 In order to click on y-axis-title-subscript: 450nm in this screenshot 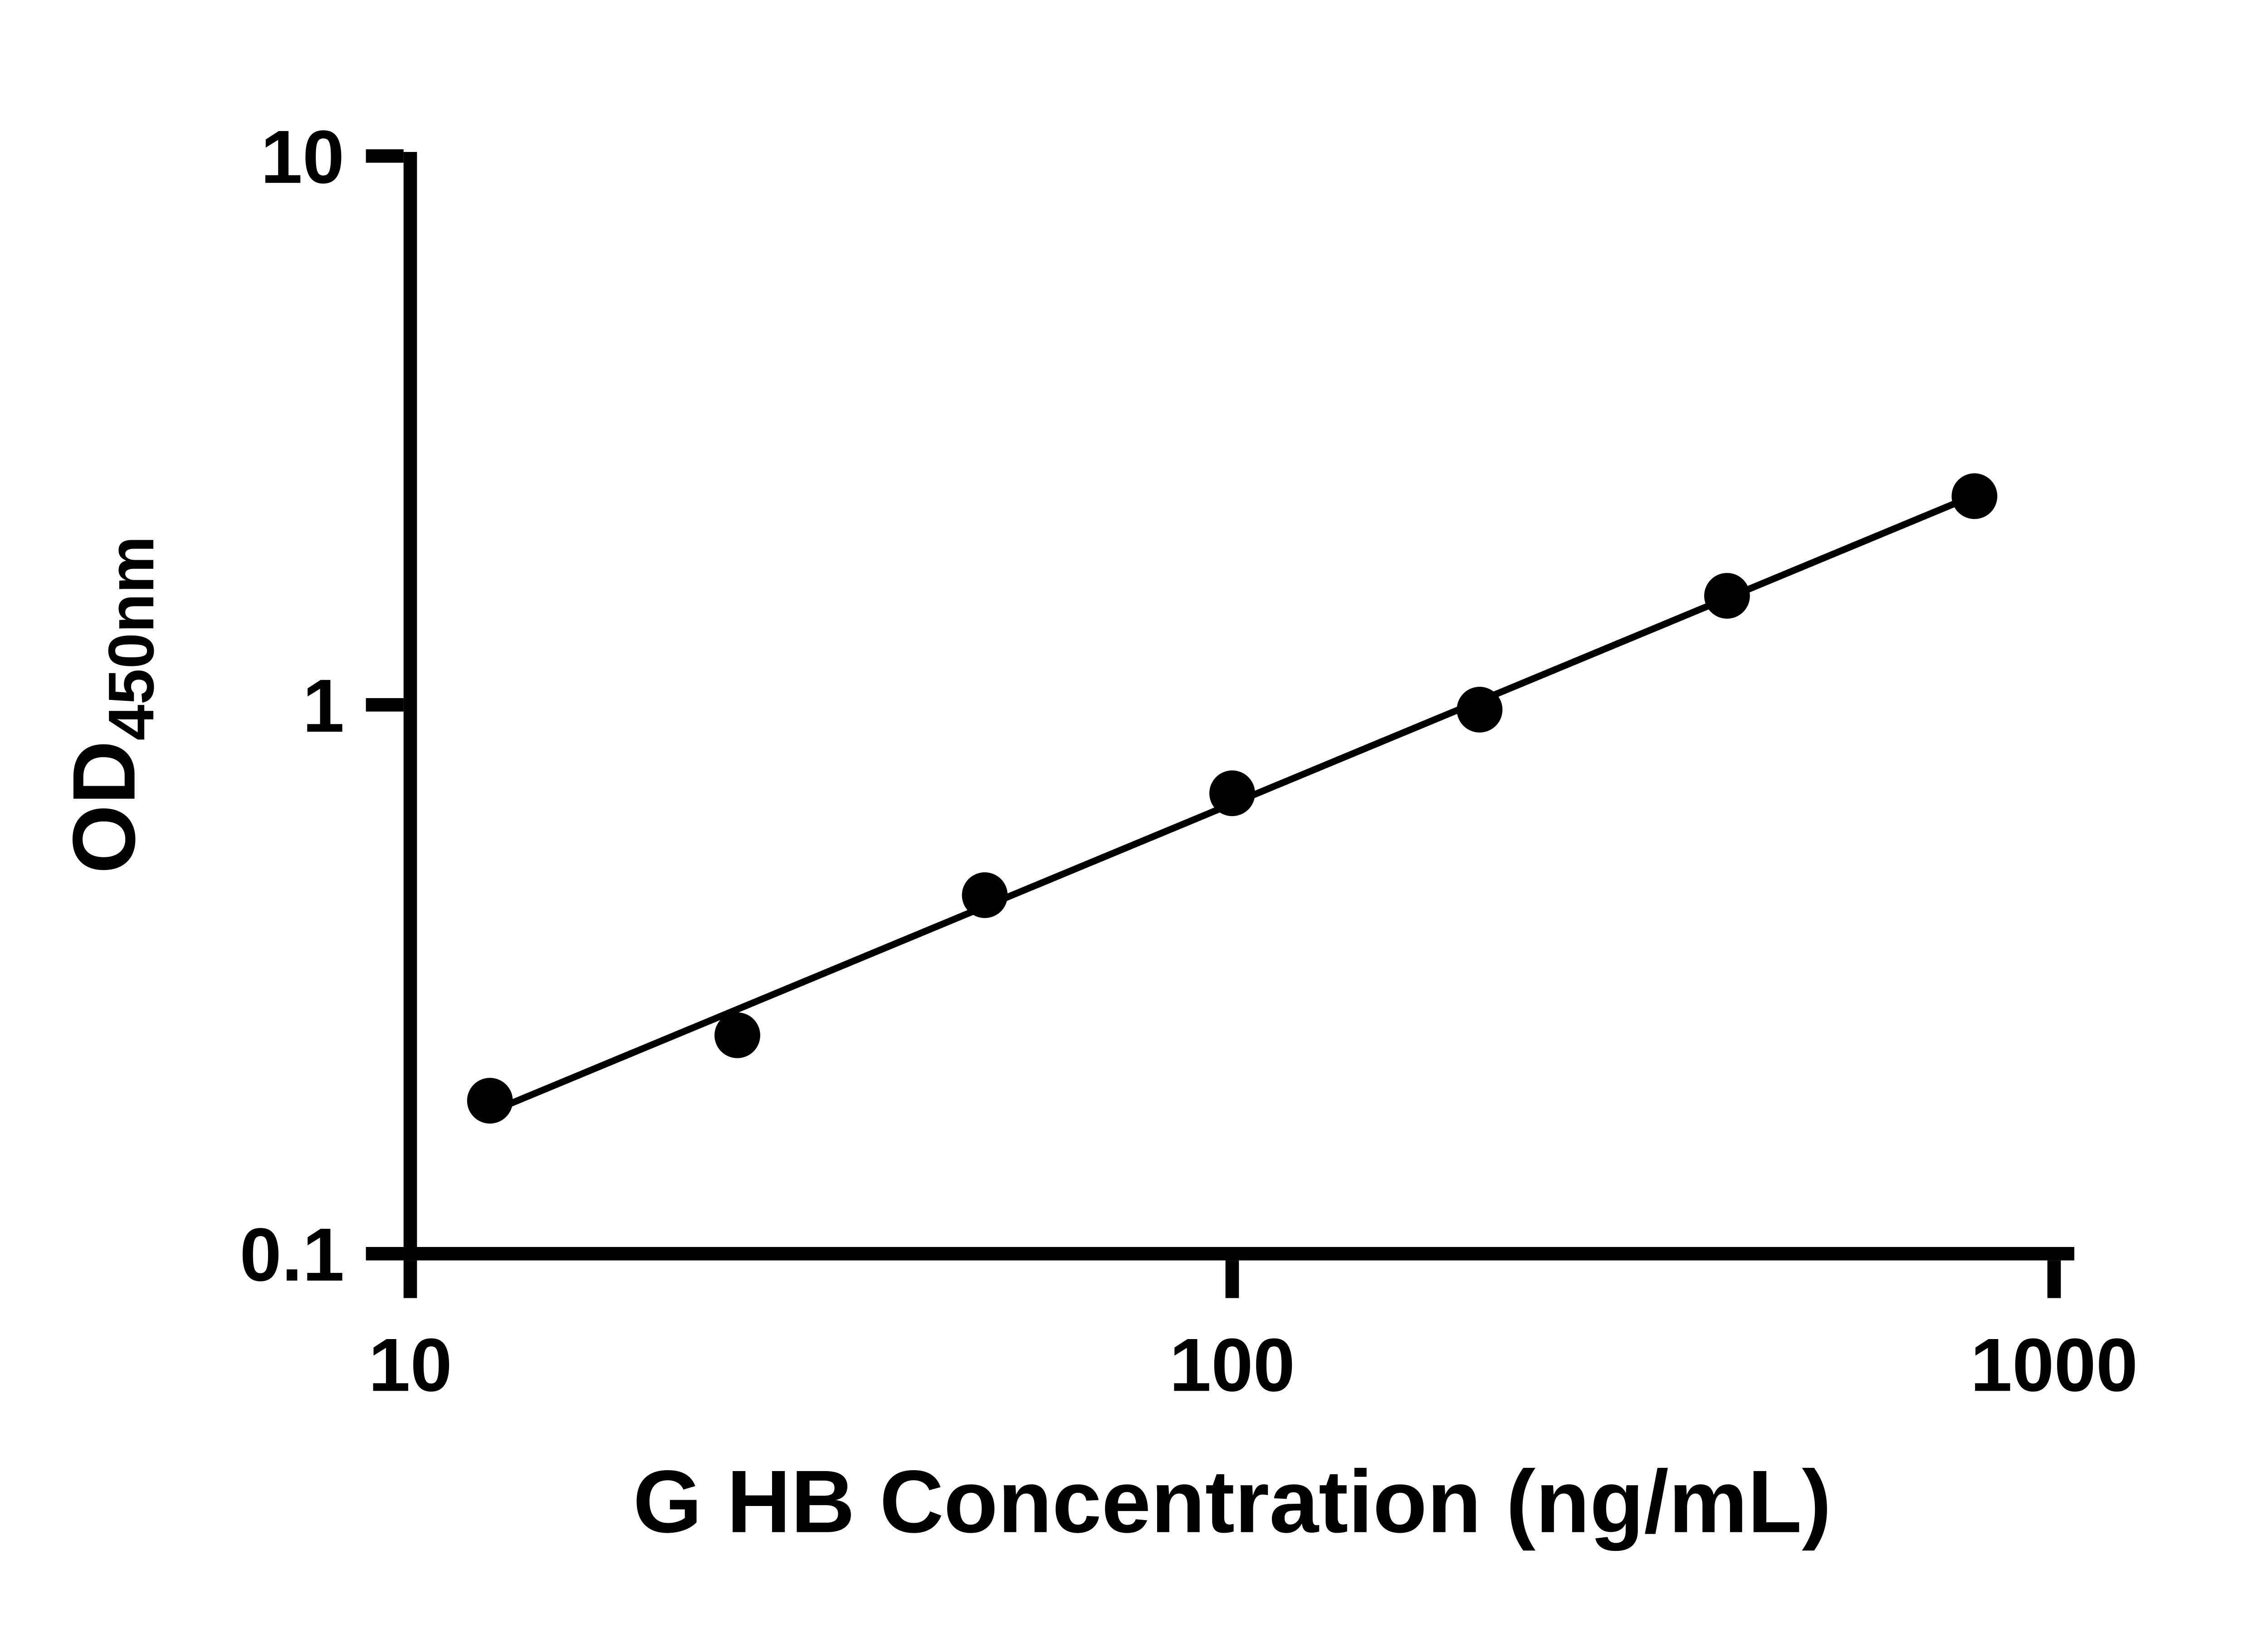, I will do `click(131, 638)`.